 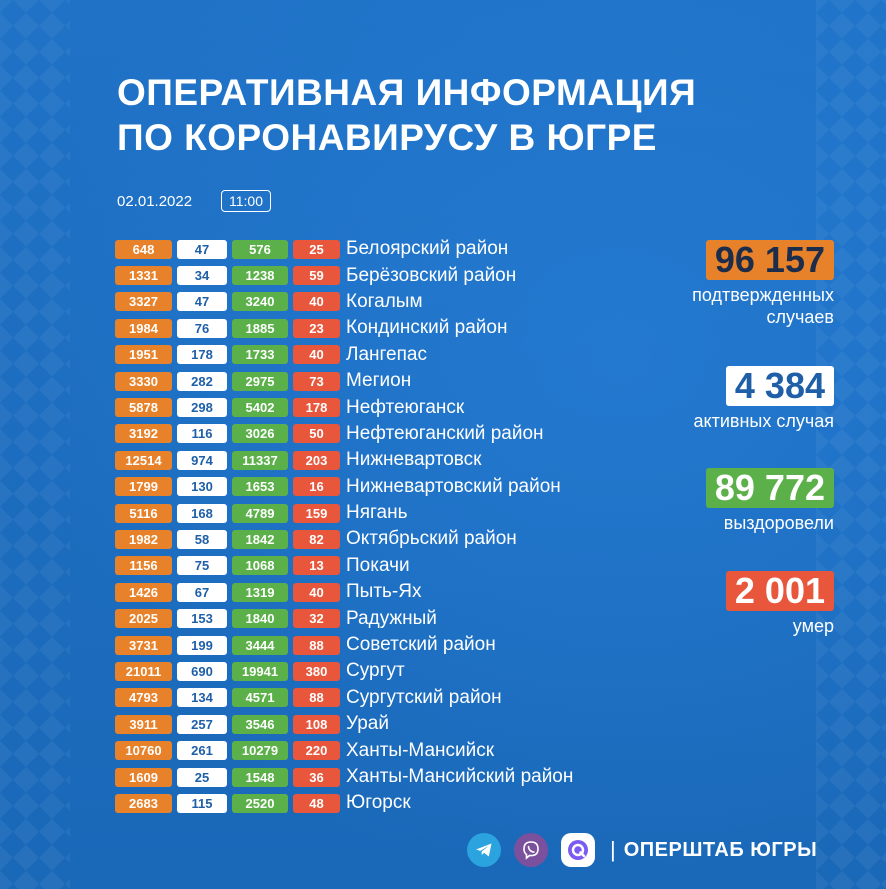 I want to click on cell-total: 2025, so click(x=143, y=619).